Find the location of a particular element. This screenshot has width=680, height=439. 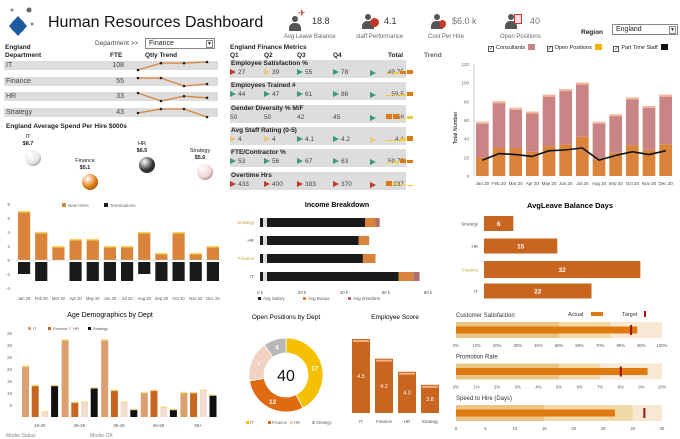

kpi-value: 18.8 is located at coordinates (321, 21).